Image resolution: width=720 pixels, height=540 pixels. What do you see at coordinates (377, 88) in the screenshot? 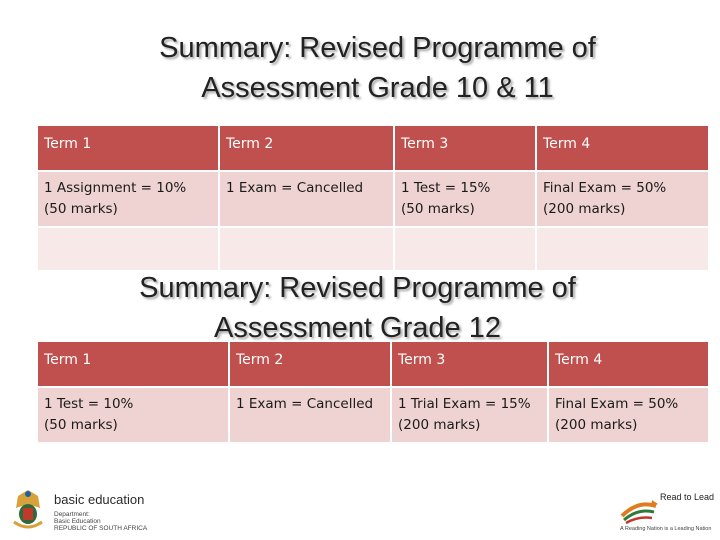
I see `title-line-2: Assessment Grade 10 & 11` at bounding box center [377, 88].